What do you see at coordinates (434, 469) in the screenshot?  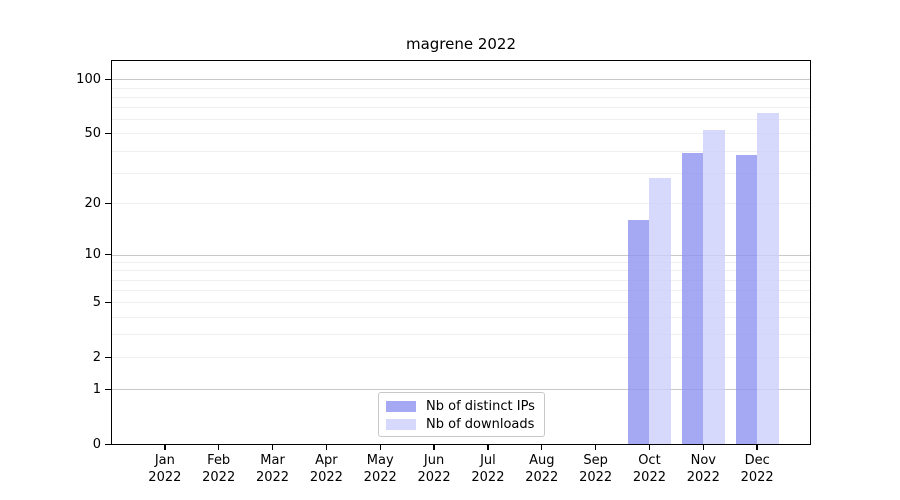 I see `x-axis-month-label: Jun 2022` at bounding box center [434, 469].